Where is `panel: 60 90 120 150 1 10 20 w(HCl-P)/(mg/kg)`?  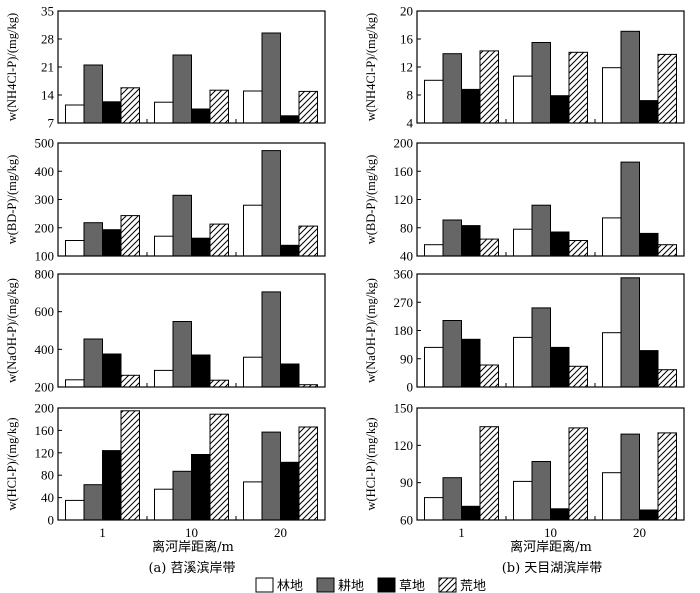 panel: 60 90 120 150 1 10 20 w(HCl-P)/(mg/kg) is located at coordinates (524, 470).